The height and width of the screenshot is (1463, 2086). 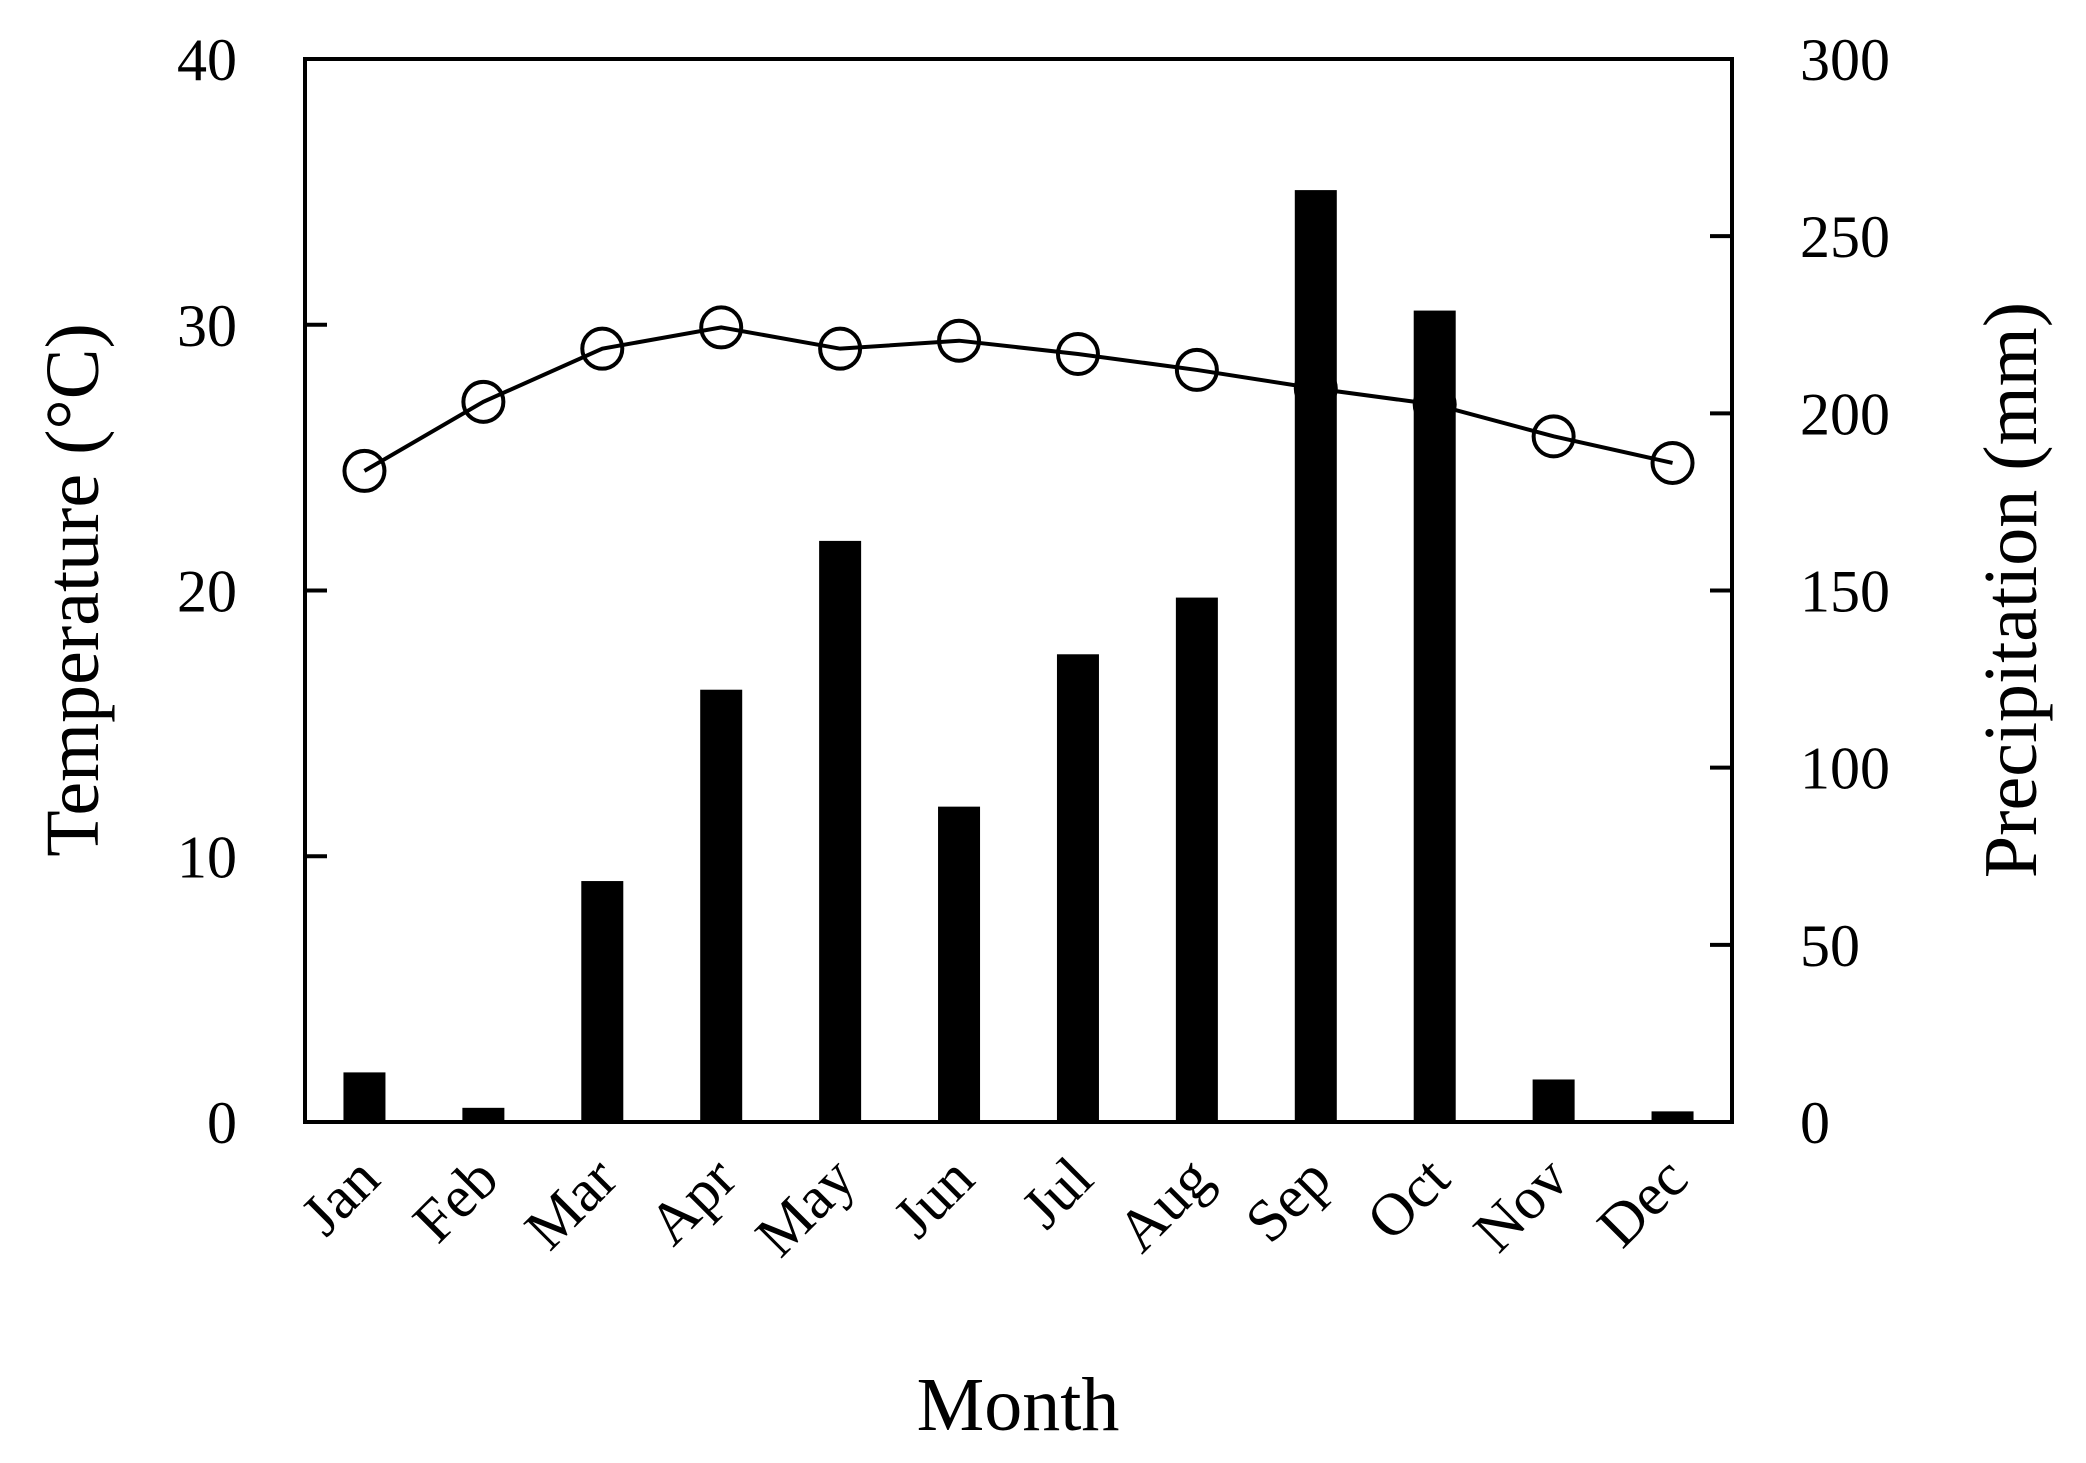 What do you see at coordinates (1315, 656) in the screenshot?
I see `precipitation-bar-sep` at bounding box center [1315, 656].